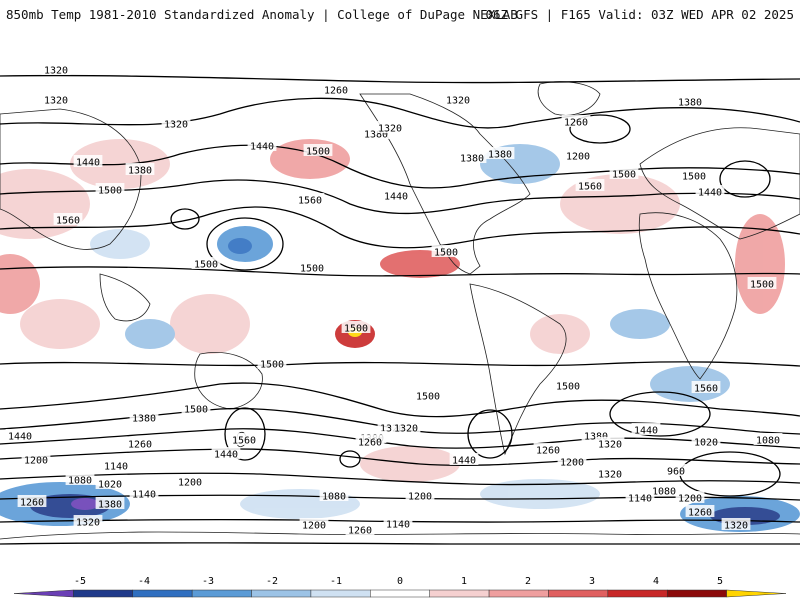 The height and width of the screenshot is (600, 800). I want to click on colorbar-tick-label: -4, so click(144, 581).